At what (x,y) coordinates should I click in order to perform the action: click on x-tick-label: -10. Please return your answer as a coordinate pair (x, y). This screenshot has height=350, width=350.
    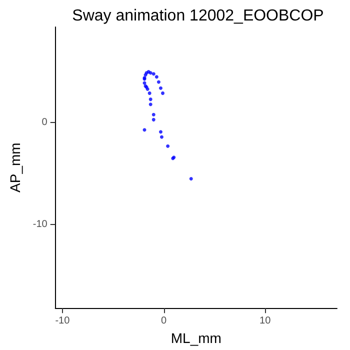
    Looking at the image, I should click on (62, 321).